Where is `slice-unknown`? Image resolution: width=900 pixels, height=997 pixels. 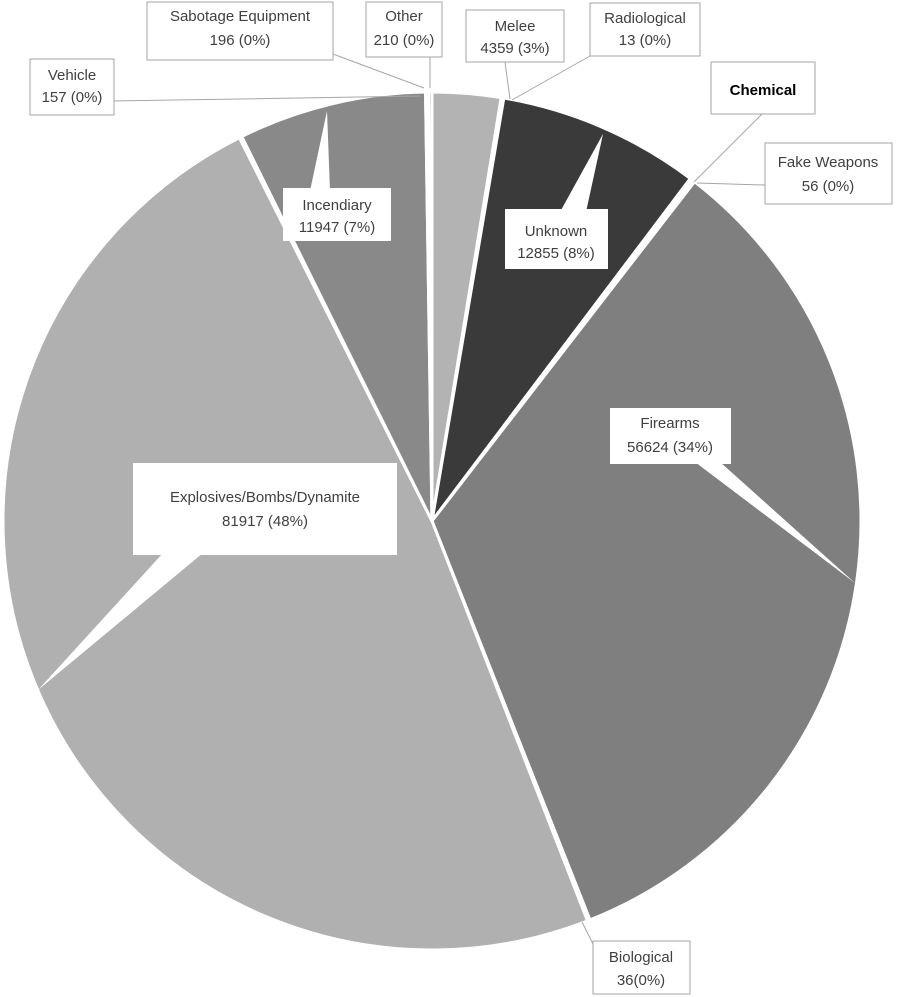 slice-unknown is located at coordinates (561, 309).